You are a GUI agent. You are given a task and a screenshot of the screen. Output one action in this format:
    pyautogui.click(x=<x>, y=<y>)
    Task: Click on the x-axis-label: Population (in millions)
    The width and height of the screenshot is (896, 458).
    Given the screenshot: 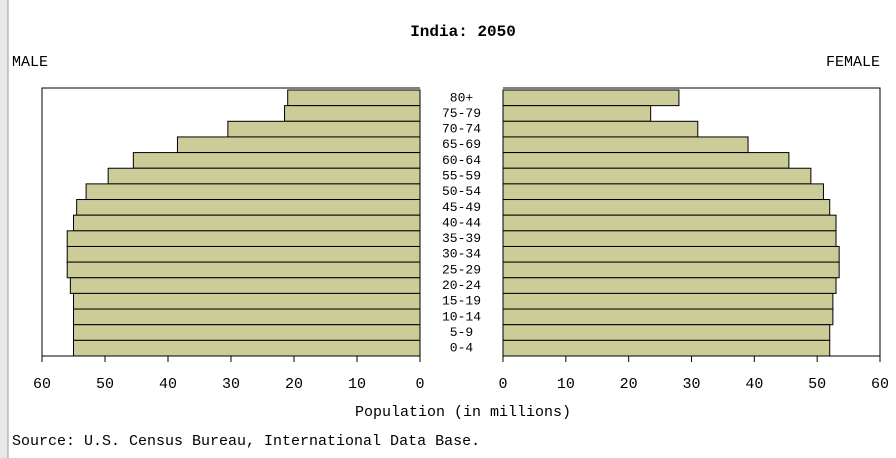 What is the action you would take?
    pyautogui.click(x=463, y=412)
    